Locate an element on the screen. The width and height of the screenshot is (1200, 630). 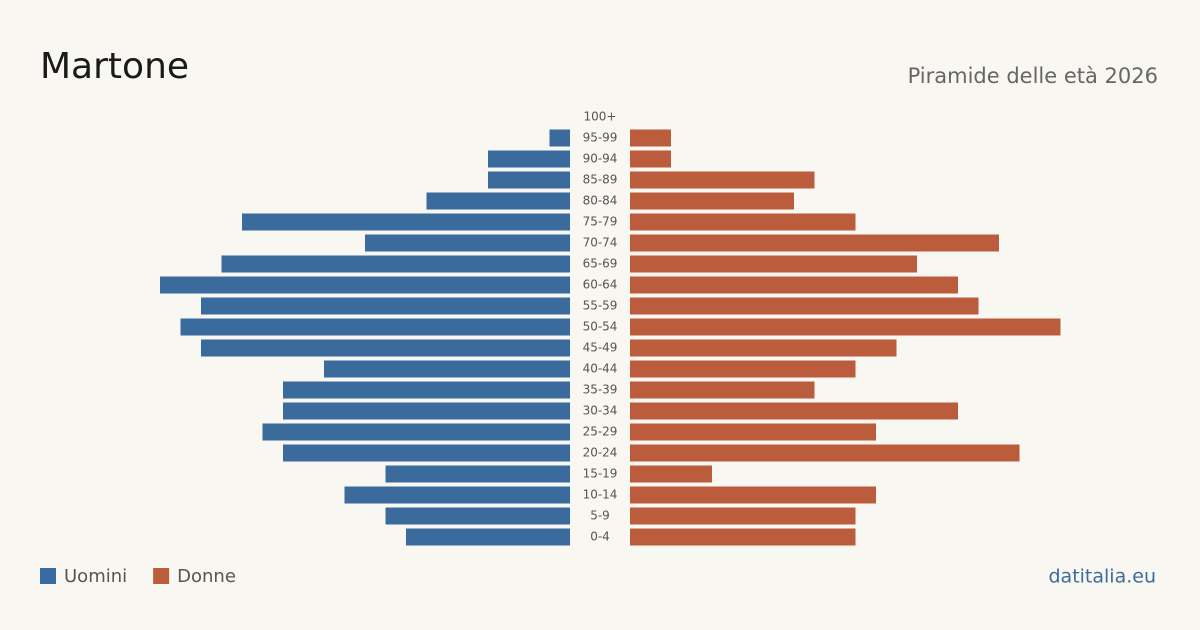
age-label: 90-94 is located at coordinates (600, 159).